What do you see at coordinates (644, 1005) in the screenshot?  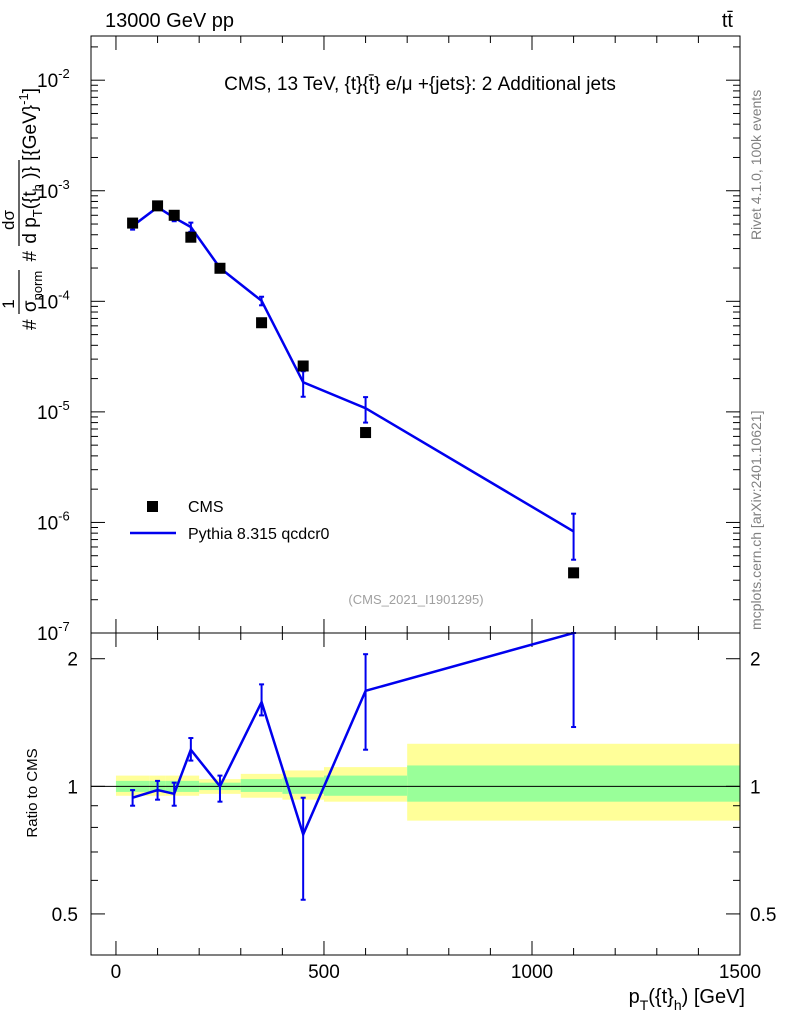 I see `xlabel-sub-t: T` at bounding box center [644, 1005].